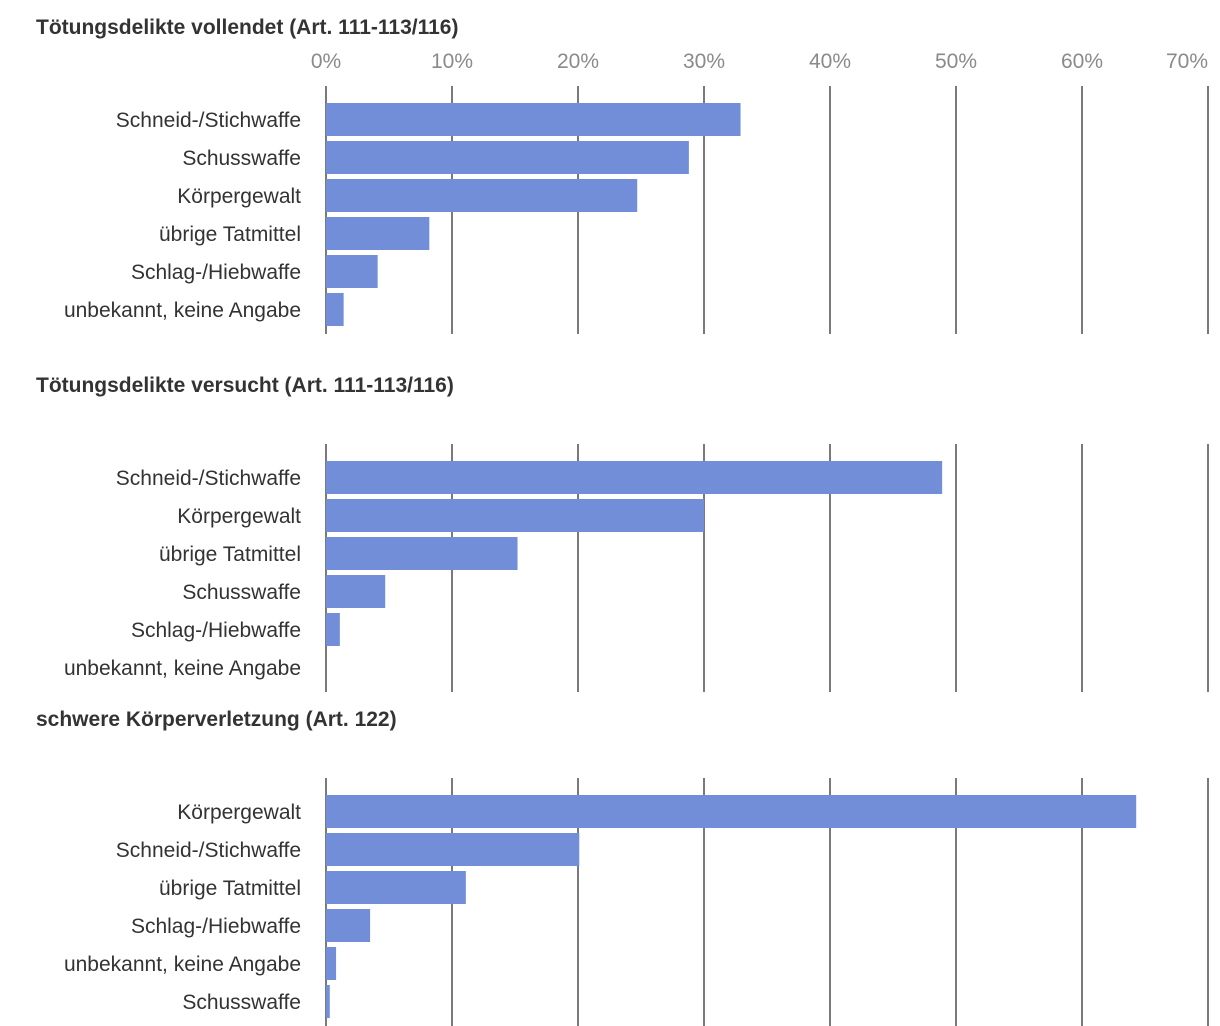 The width and height of the screenshot is (1220, 1026). What do you see at coordinates (326, 61) in the screenshot?
I see `x-tick-label: 0%` at bounding box center [326, 61].